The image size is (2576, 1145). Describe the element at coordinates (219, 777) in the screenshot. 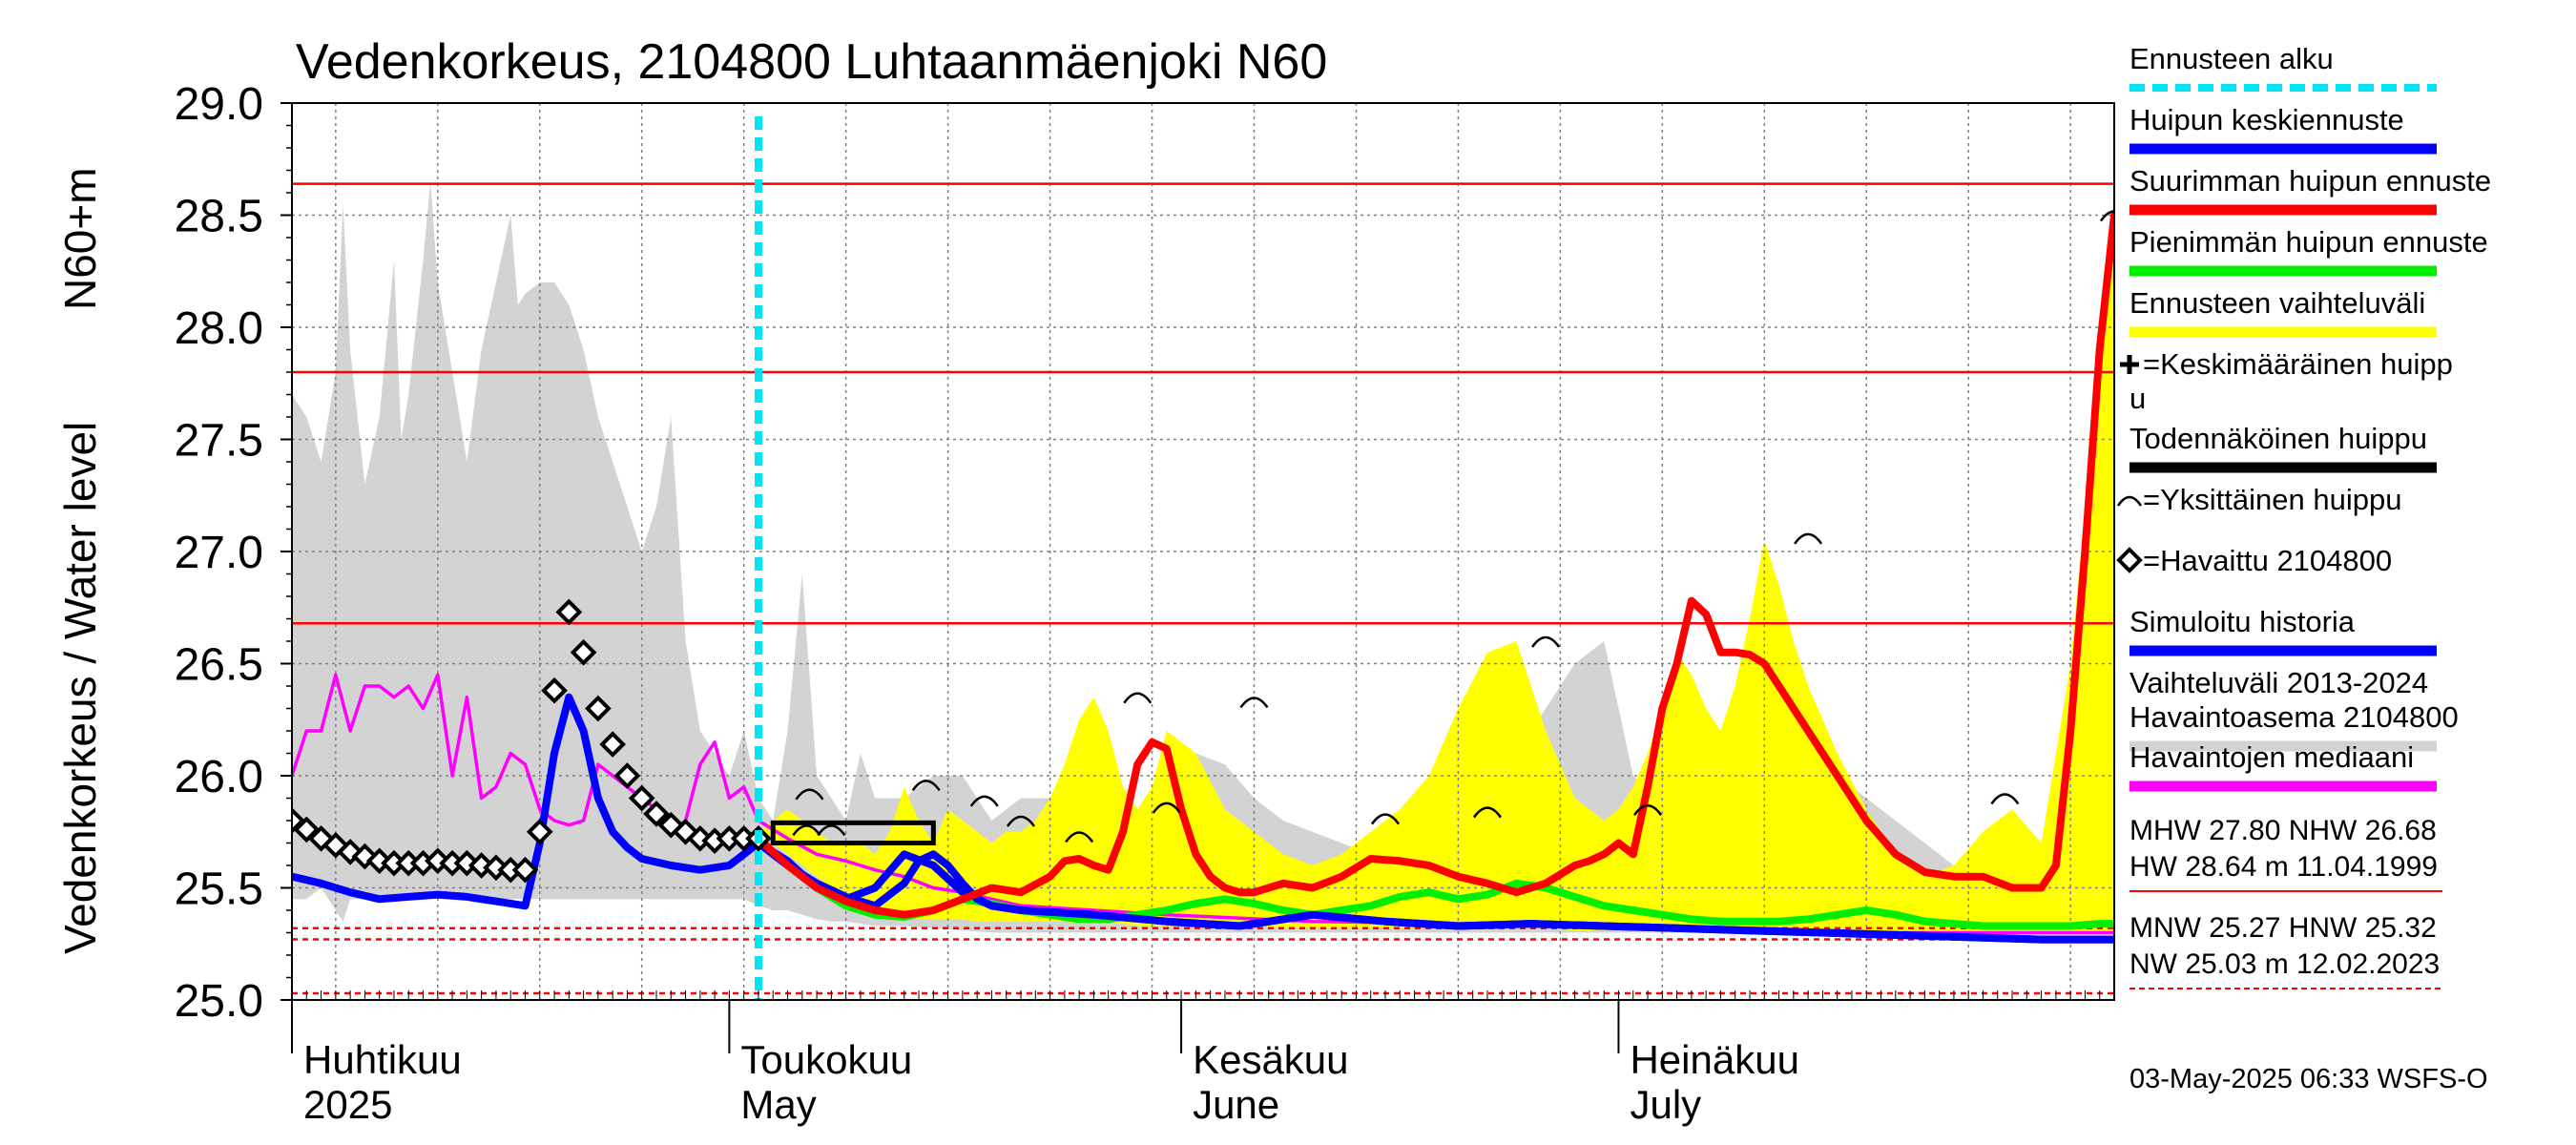

I see `y-tick-label: 26.0` at that location.